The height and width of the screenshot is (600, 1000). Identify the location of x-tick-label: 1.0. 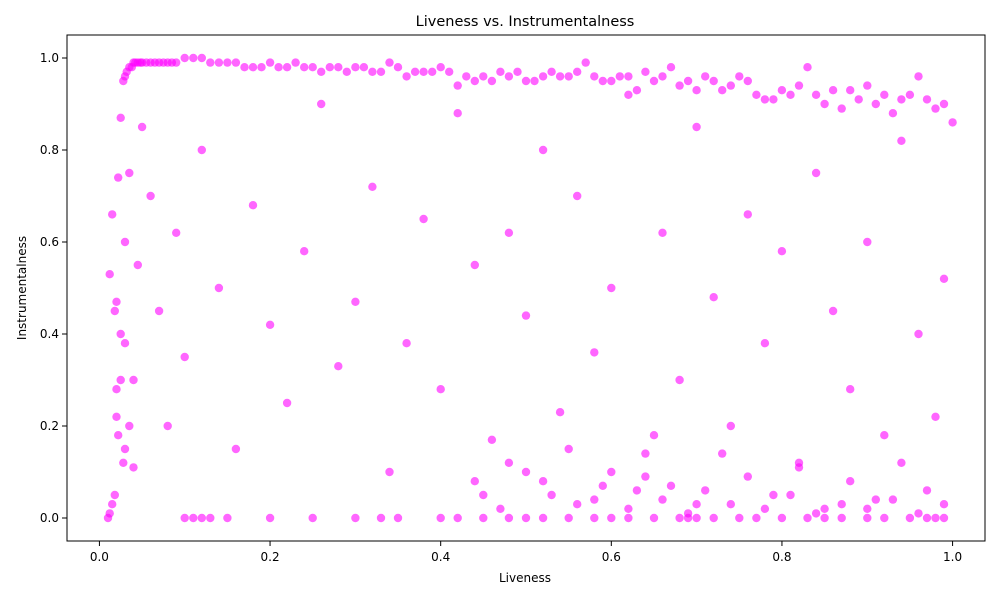
(952, 557).